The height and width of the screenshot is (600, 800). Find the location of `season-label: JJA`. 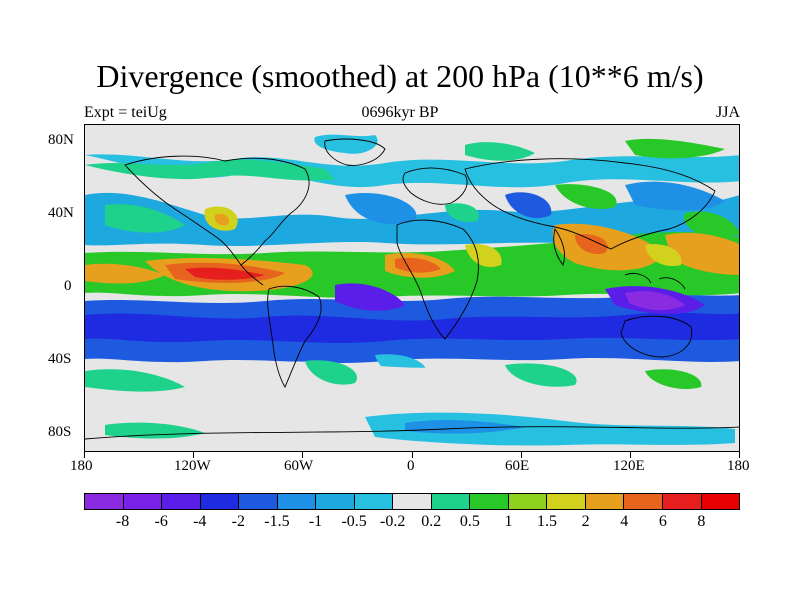

season-label: JJA is located at coordinates (727, 112).